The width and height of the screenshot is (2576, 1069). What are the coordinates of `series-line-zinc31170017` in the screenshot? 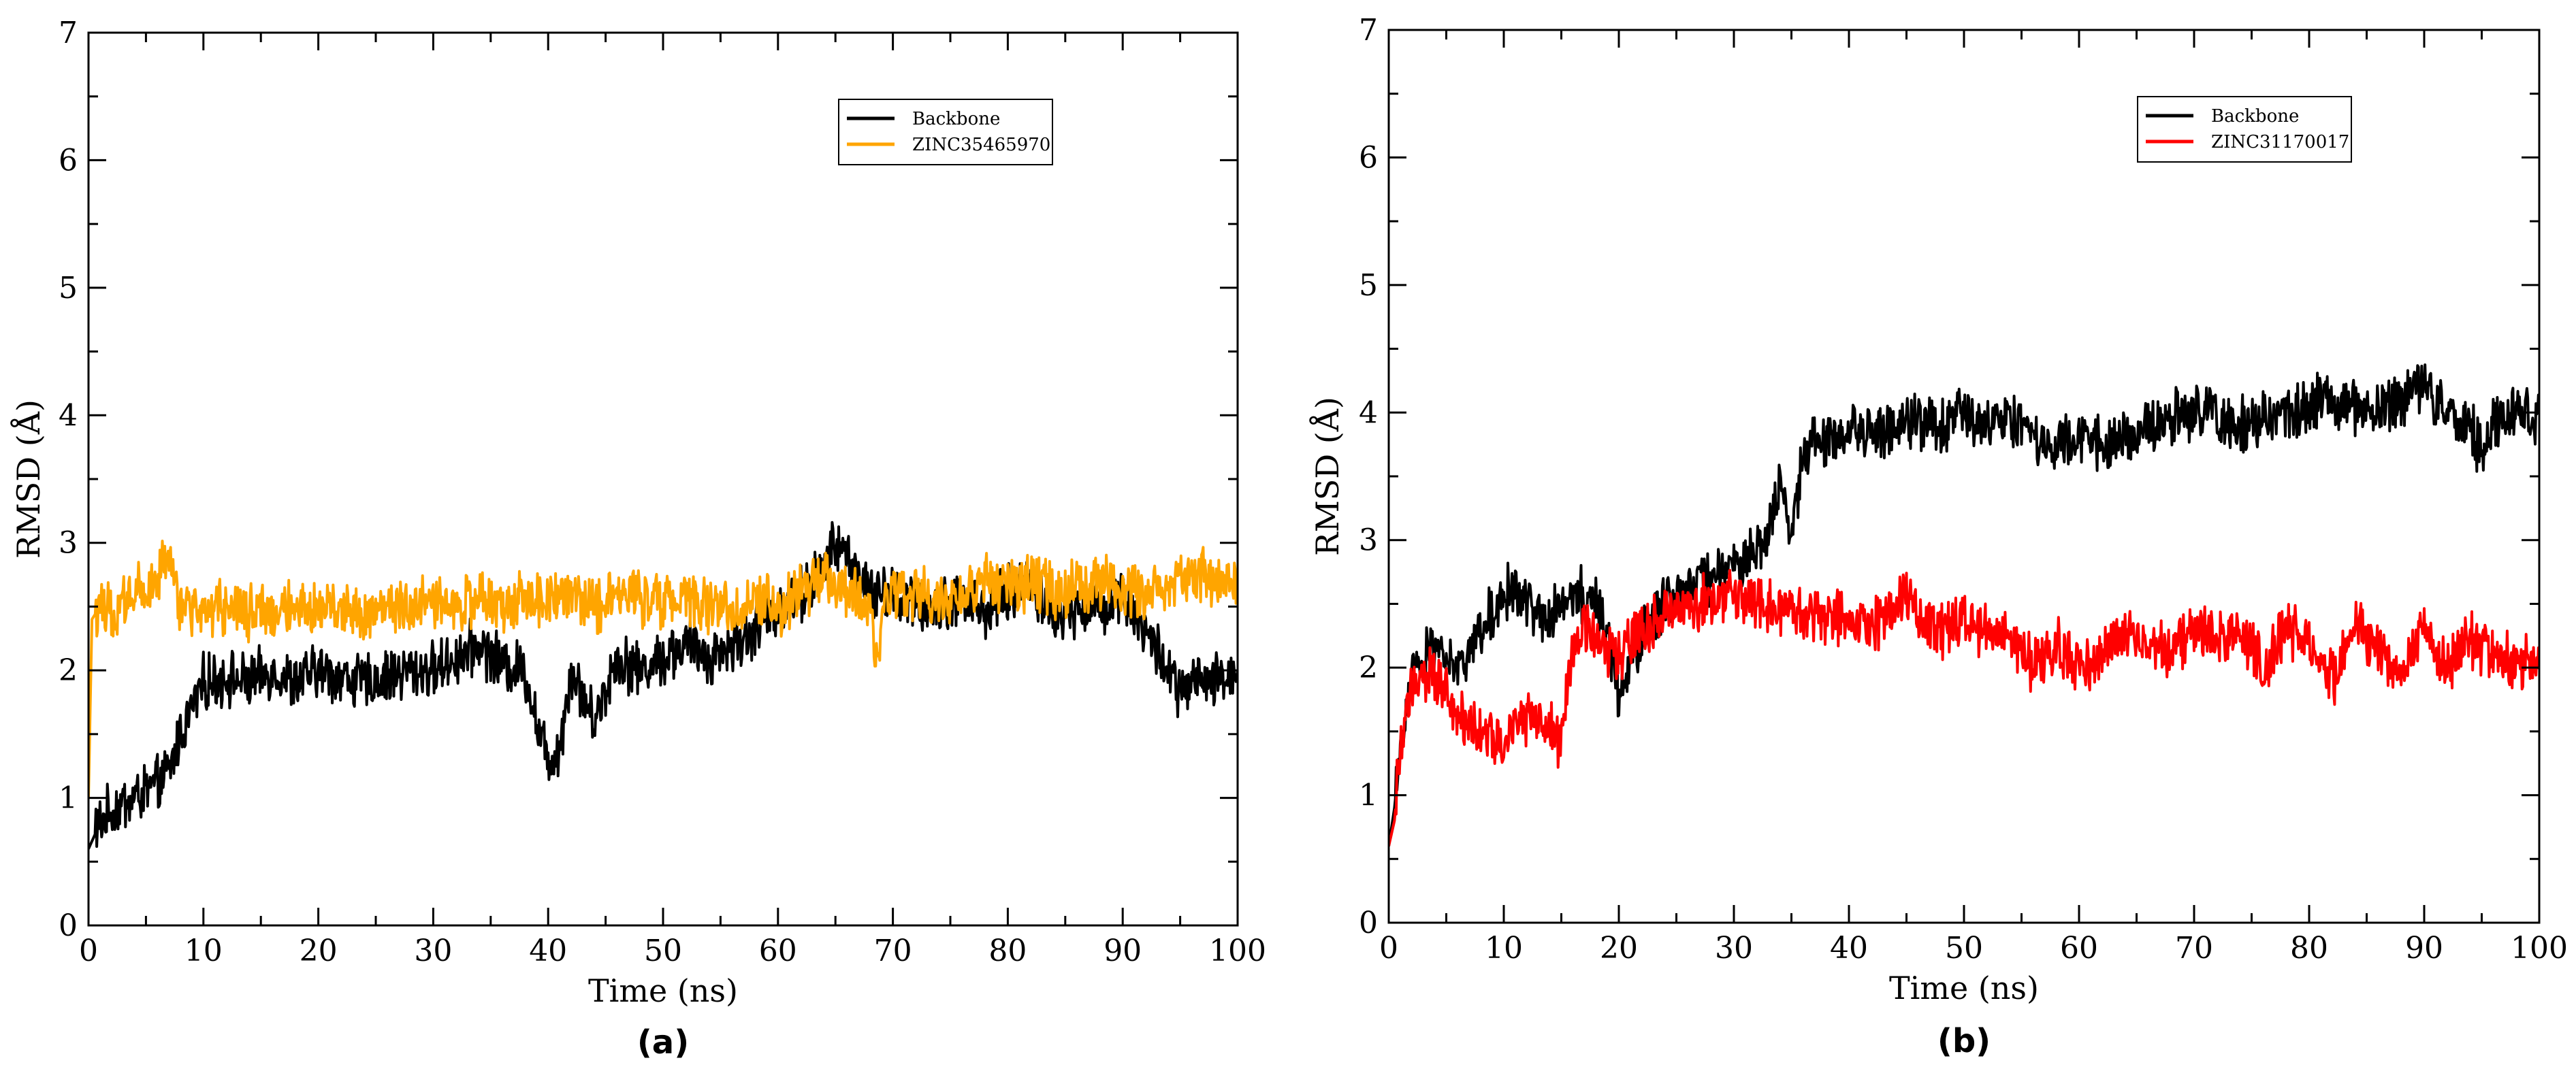 It's located at (1964, 707).